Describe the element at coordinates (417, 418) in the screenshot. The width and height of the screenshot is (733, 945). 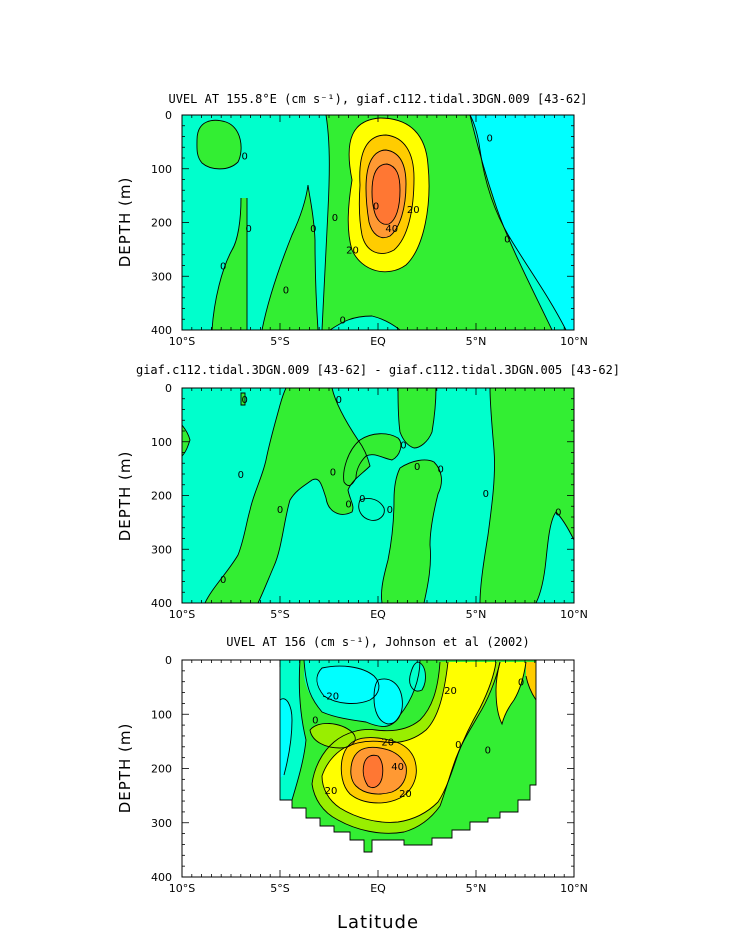
I see `panel-2-green-center-top` at that location.